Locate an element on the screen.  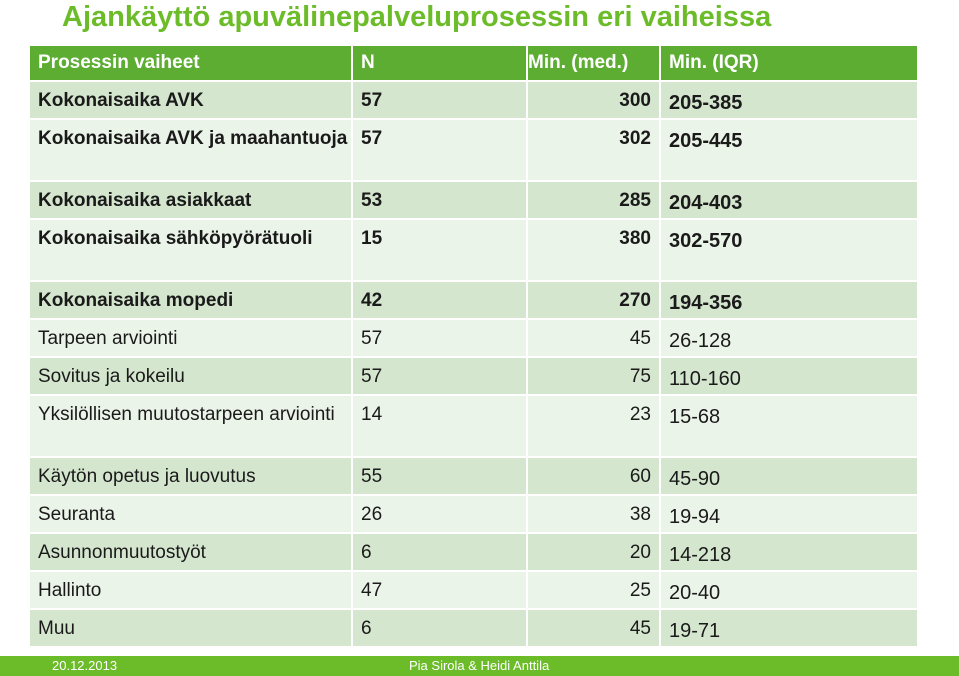
table-row: Asunnonmuutostyöt 6 20 14-218 is located at coordinates (473, 552).